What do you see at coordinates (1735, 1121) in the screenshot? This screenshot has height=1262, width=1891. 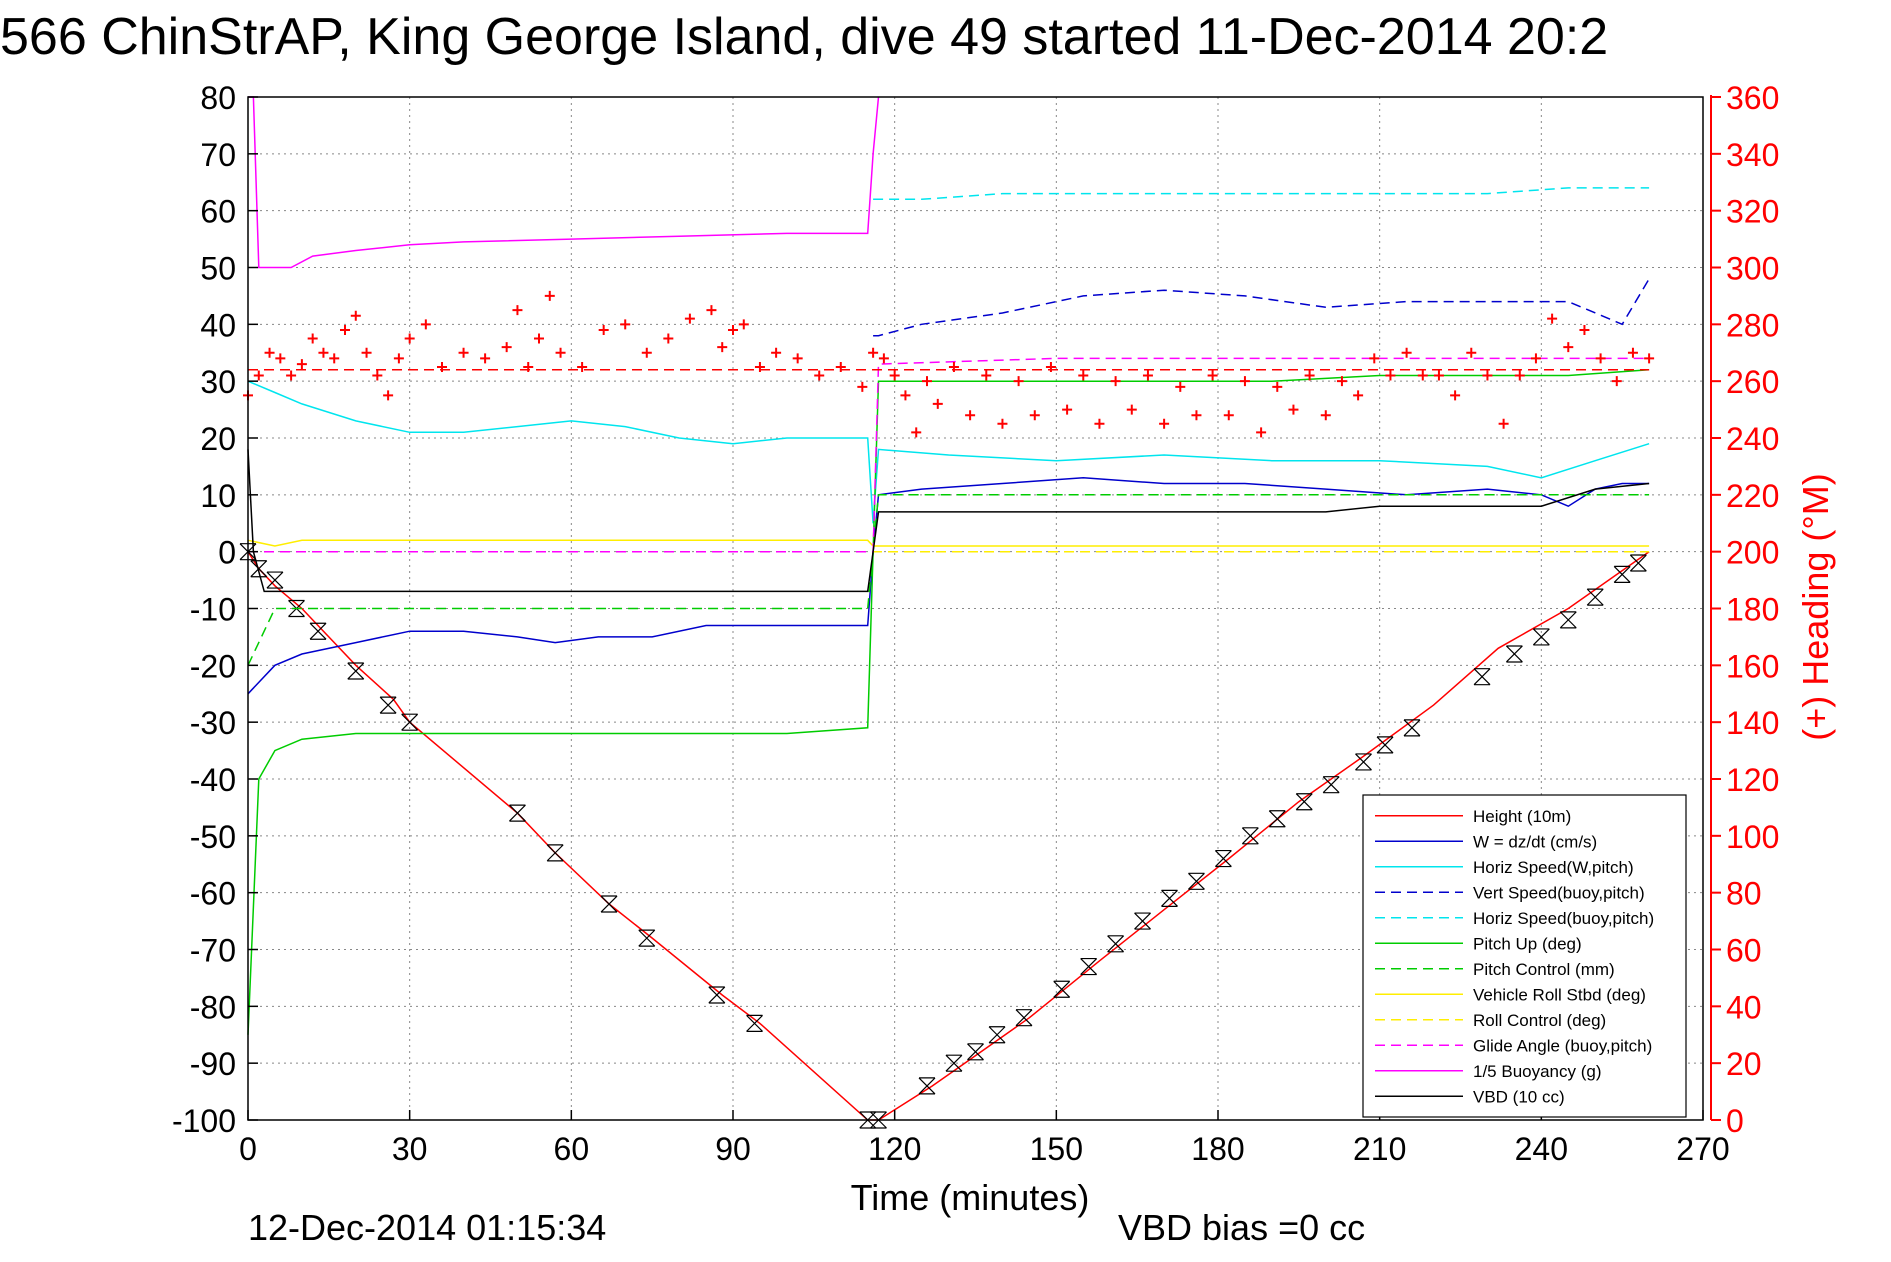 I see `right-tick-label-18: 0` at bounding box center [1735, 1121].